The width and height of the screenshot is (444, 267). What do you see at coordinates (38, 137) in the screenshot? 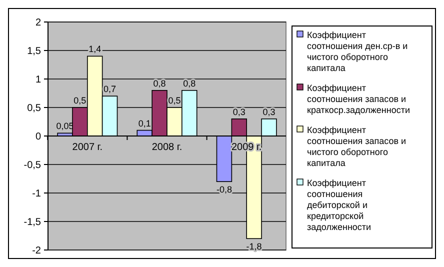
I see `y-tick-label: 0` at bounding box center [38, 137].